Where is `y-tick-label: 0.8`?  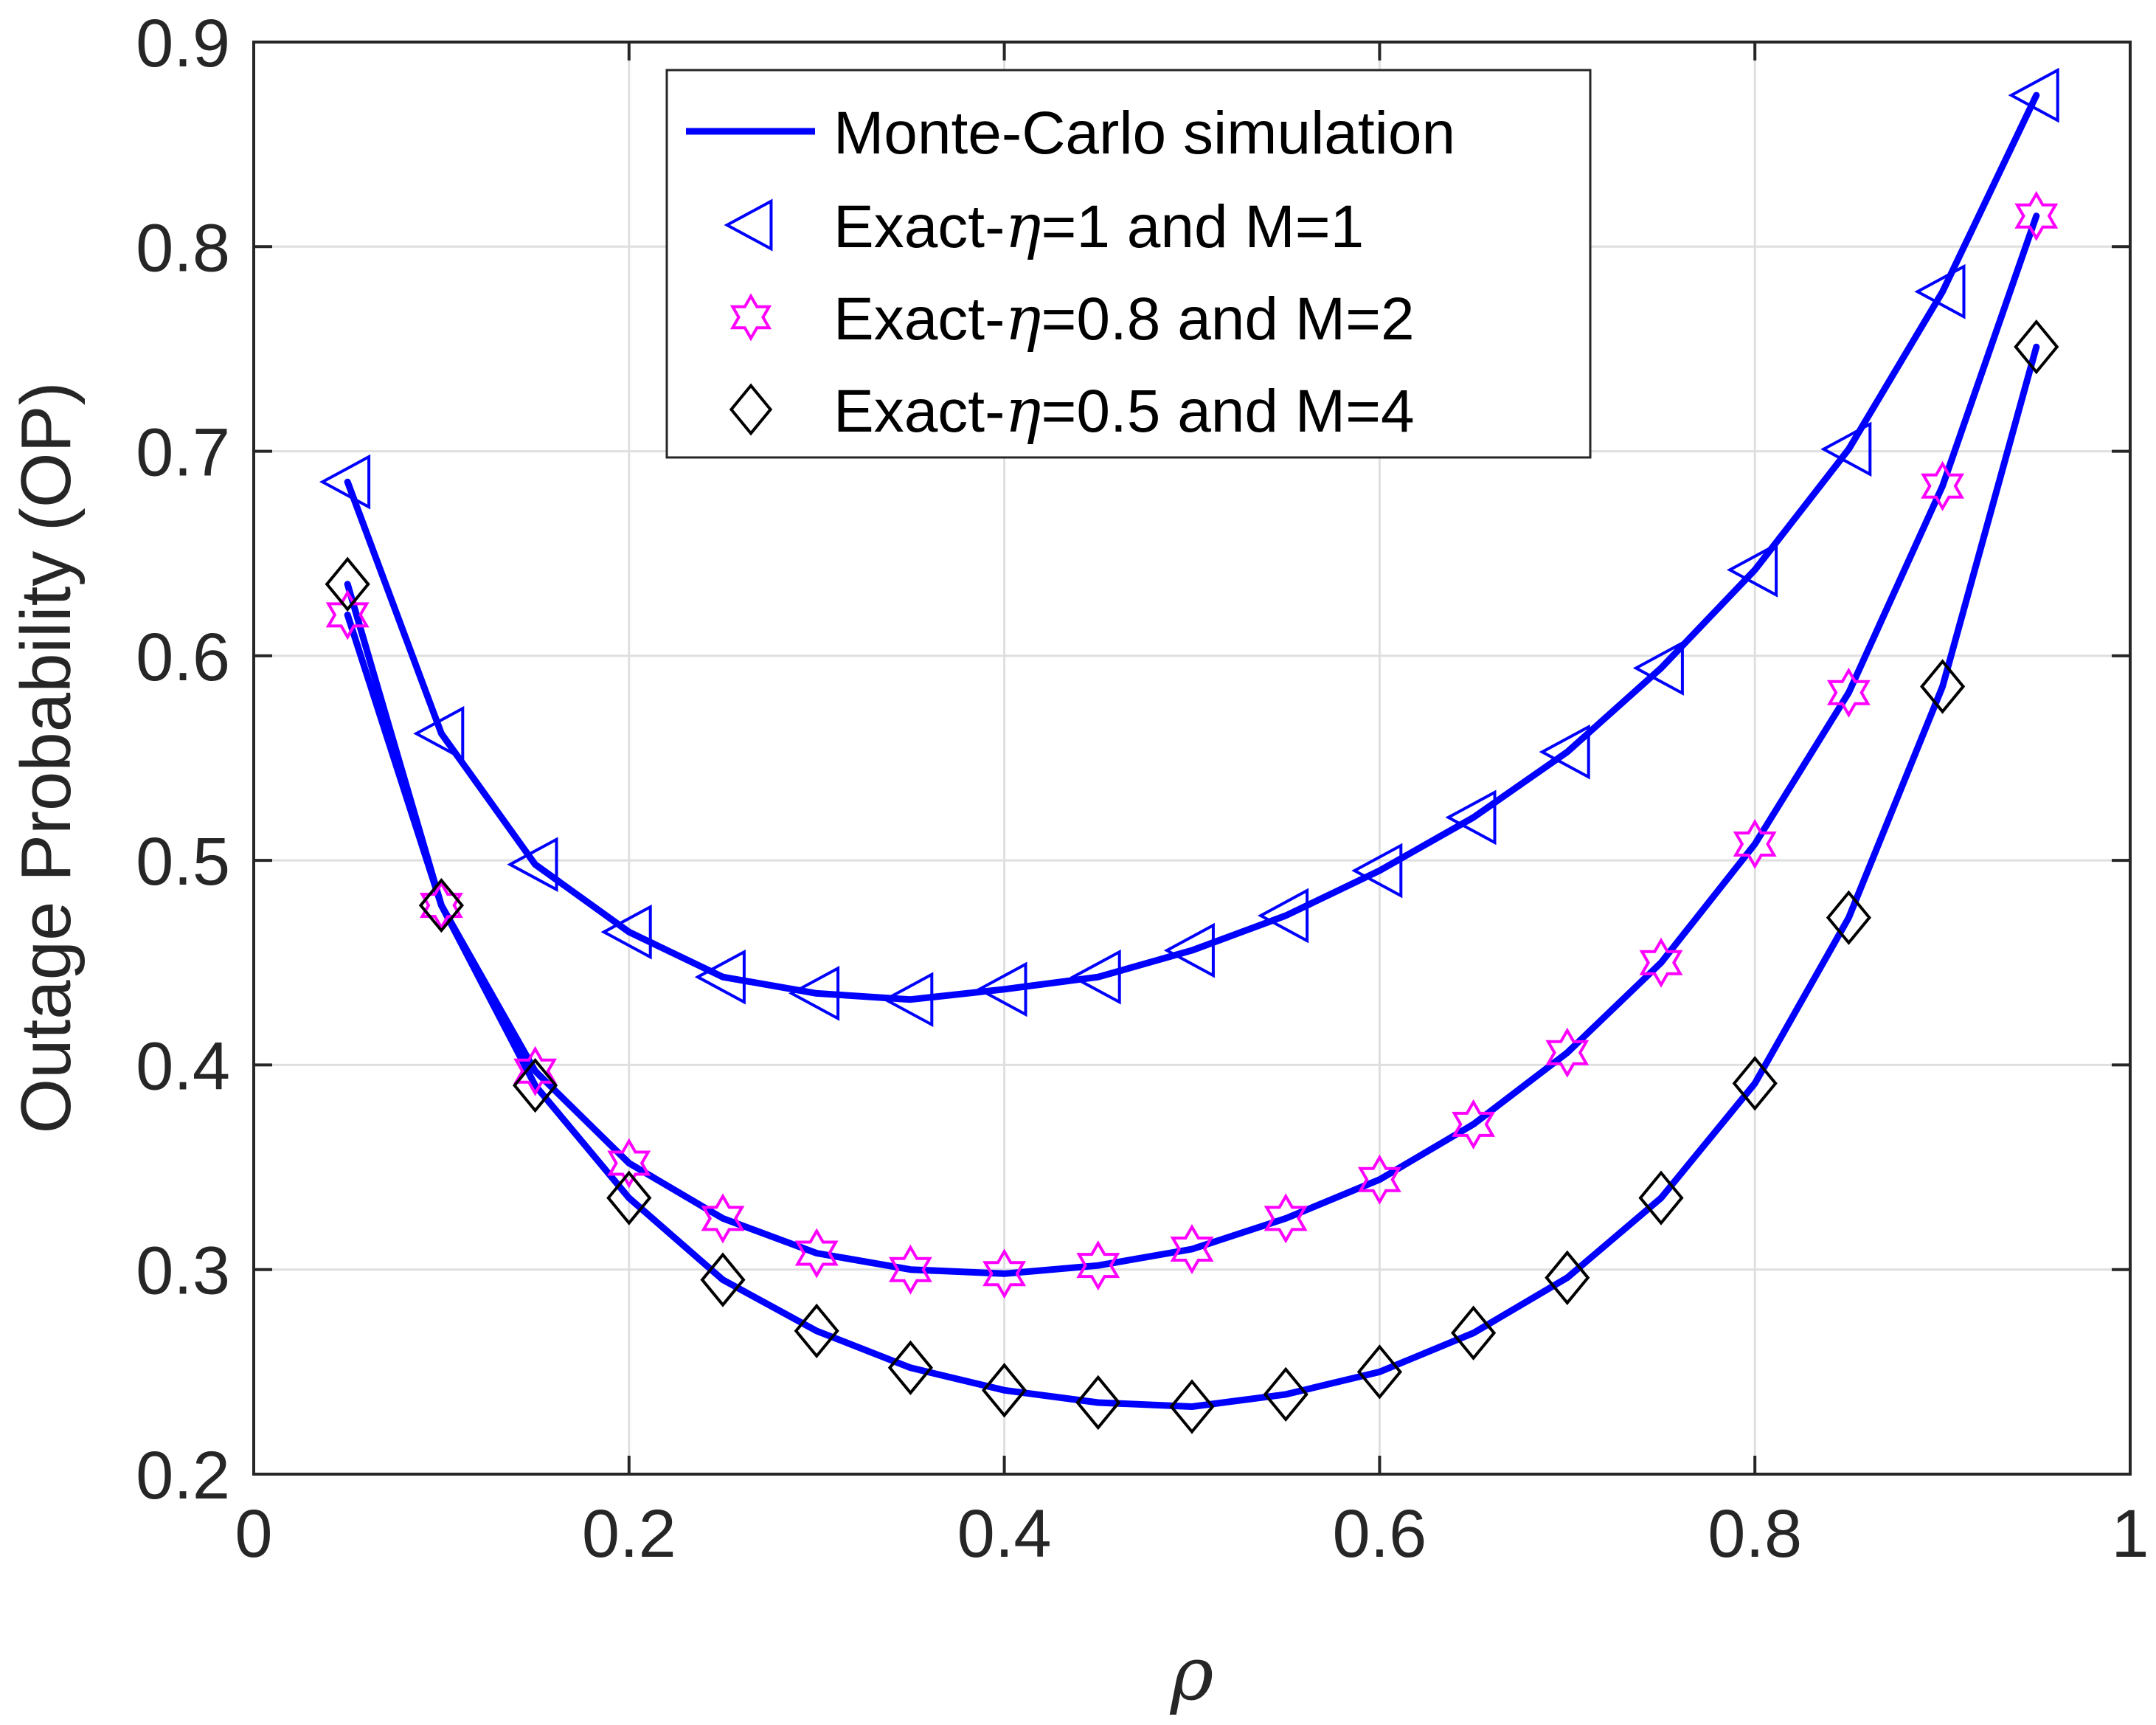 y-tick-label: 0.8 is located at coordinates (183, 248).